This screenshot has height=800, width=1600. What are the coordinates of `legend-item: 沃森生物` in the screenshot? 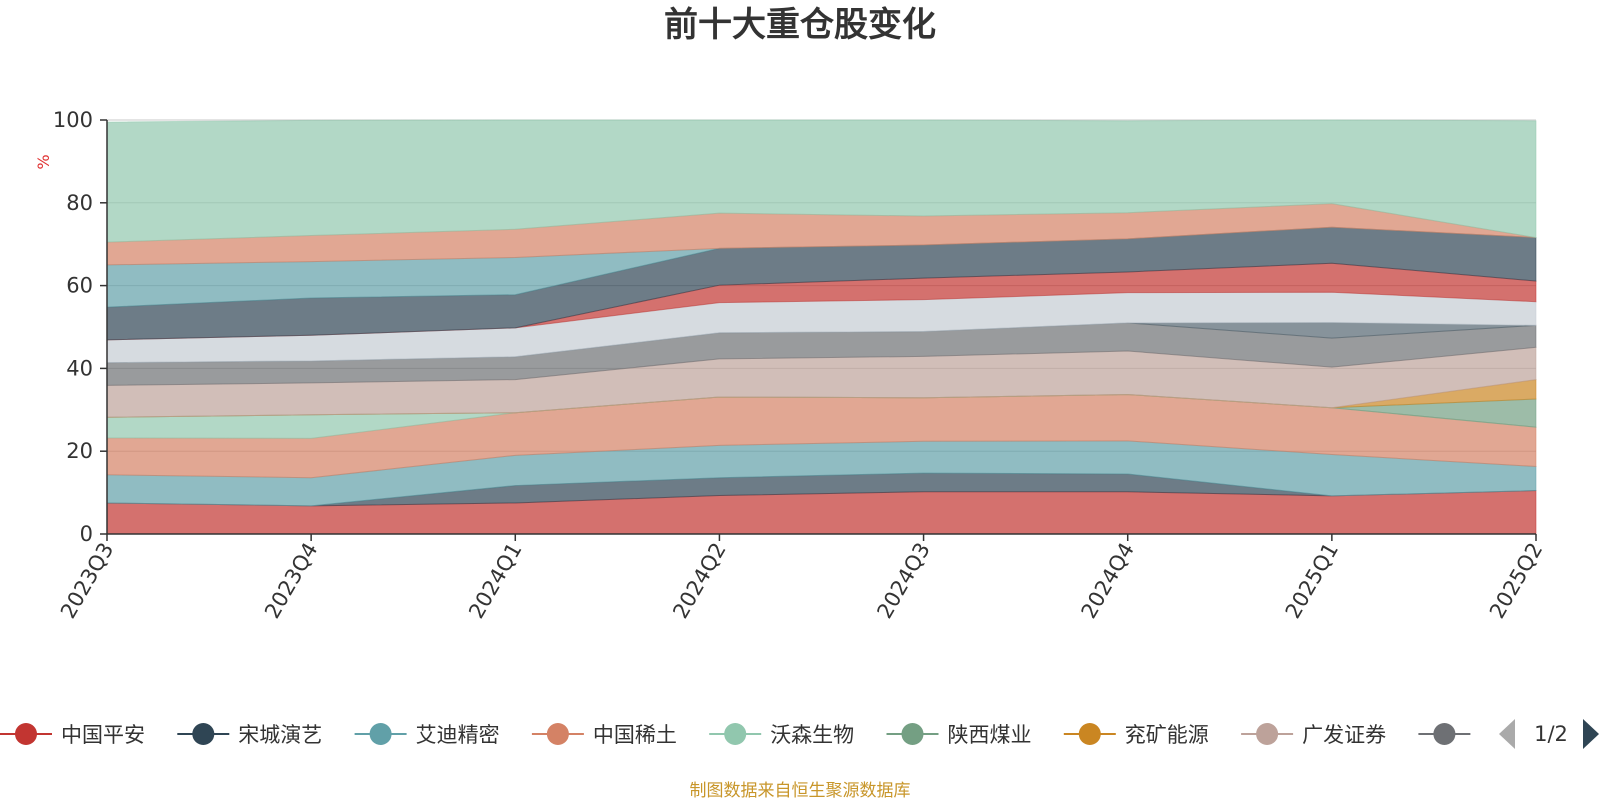 It's located at (781, 735).